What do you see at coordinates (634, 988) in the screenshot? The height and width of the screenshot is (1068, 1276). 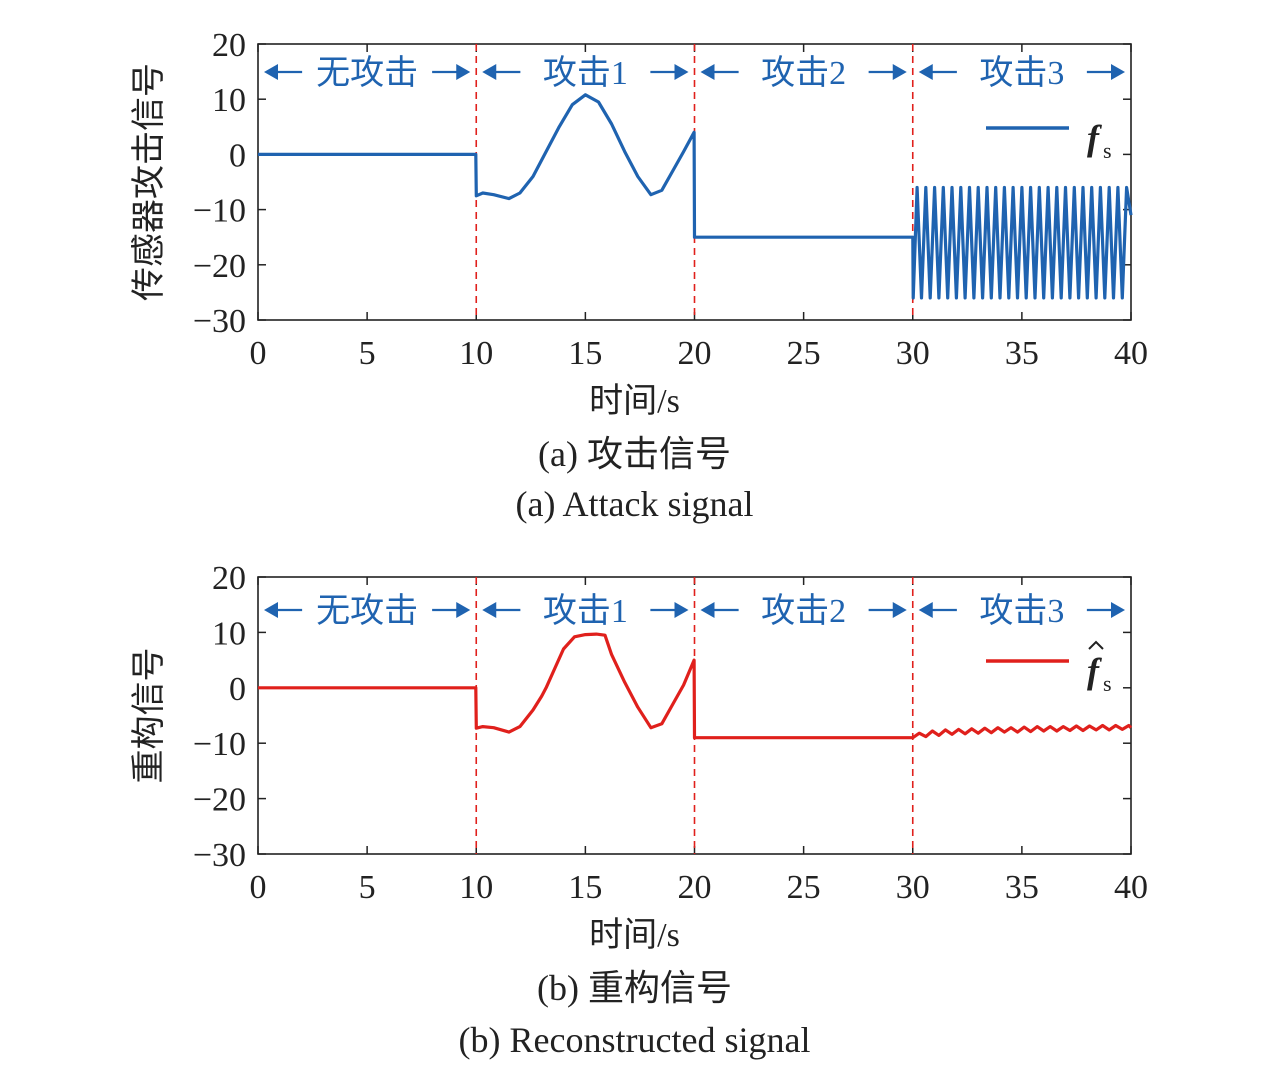 I see `caption-cn: (b) 重构信号` at bounding box center [634, 988].